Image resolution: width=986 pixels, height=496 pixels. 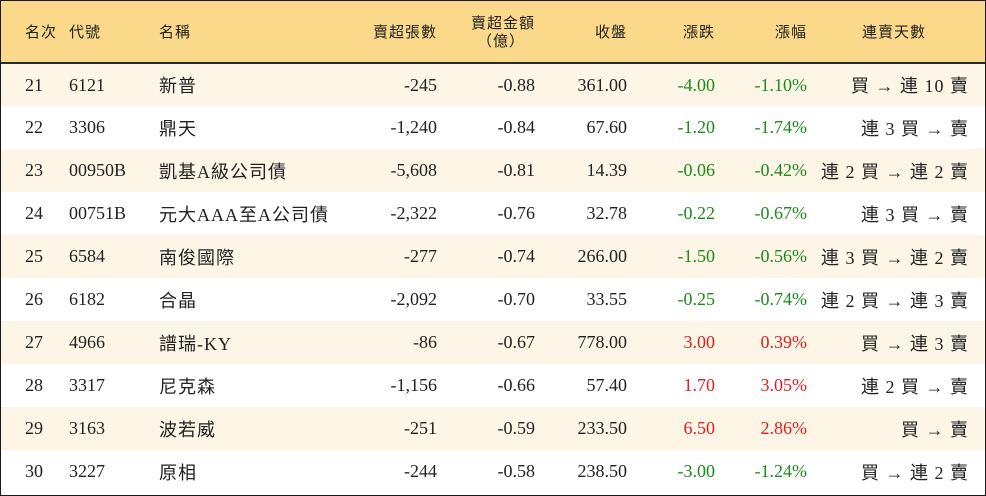 I want to click on cell-code: 6584, so click(x=87, y=256).